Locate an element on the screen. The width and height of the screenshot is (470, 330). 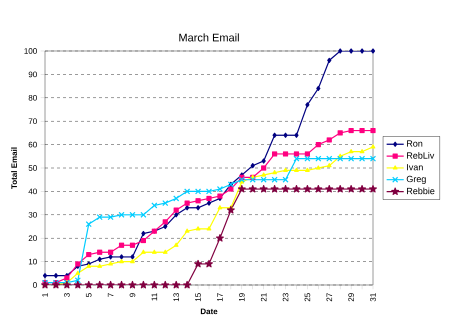
y-axis-title: Total Email is located at coordinates (14, 168).